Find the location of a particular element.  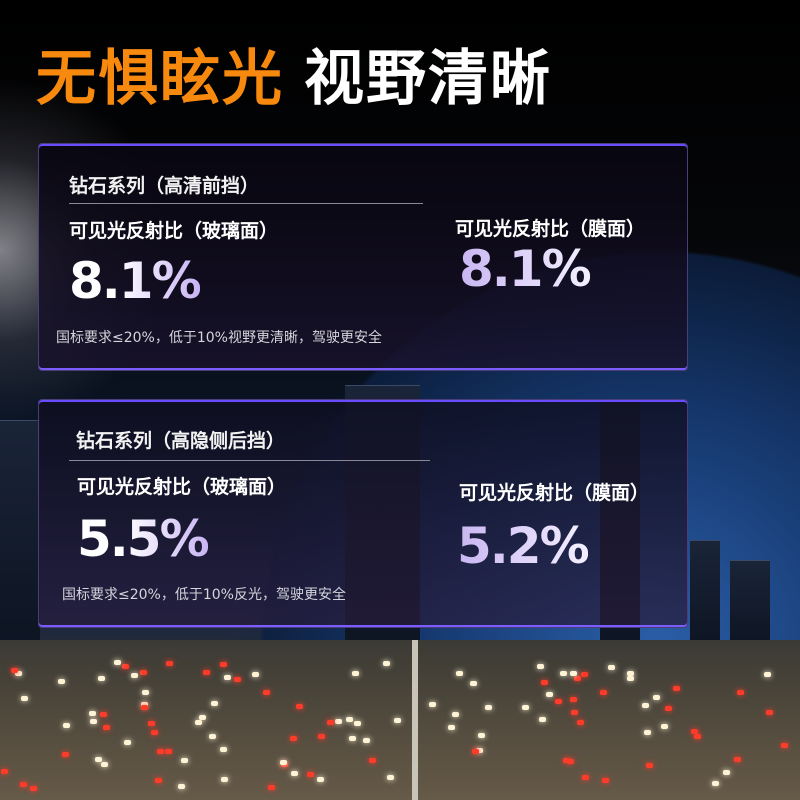

headline-part1: 无惧眩光 is located at coordinates (160, 79).